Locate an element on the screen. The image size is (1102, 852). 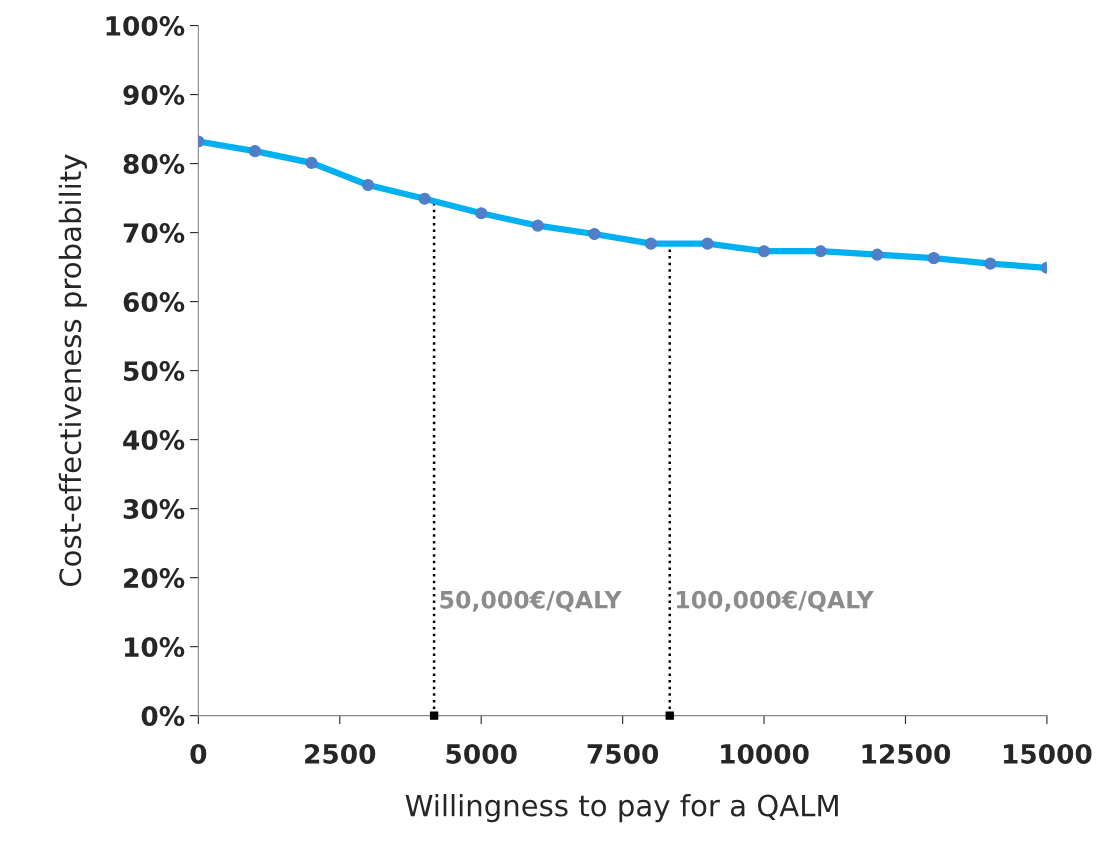
y-tick-label: 100% is located at coordinates (145, 26).